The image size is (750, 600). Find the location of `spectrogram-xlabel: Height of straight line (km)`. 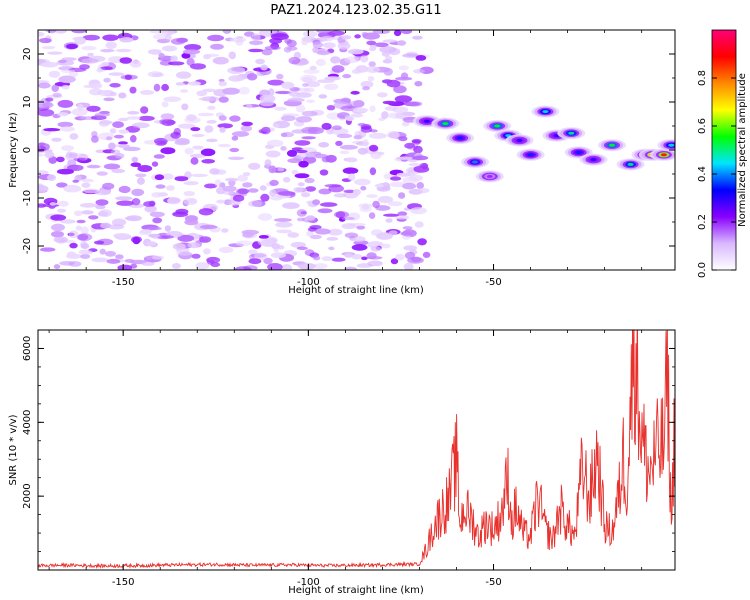

spectrogram-xlabel: Height of straight line (km) is located at coordinates (356, 290).